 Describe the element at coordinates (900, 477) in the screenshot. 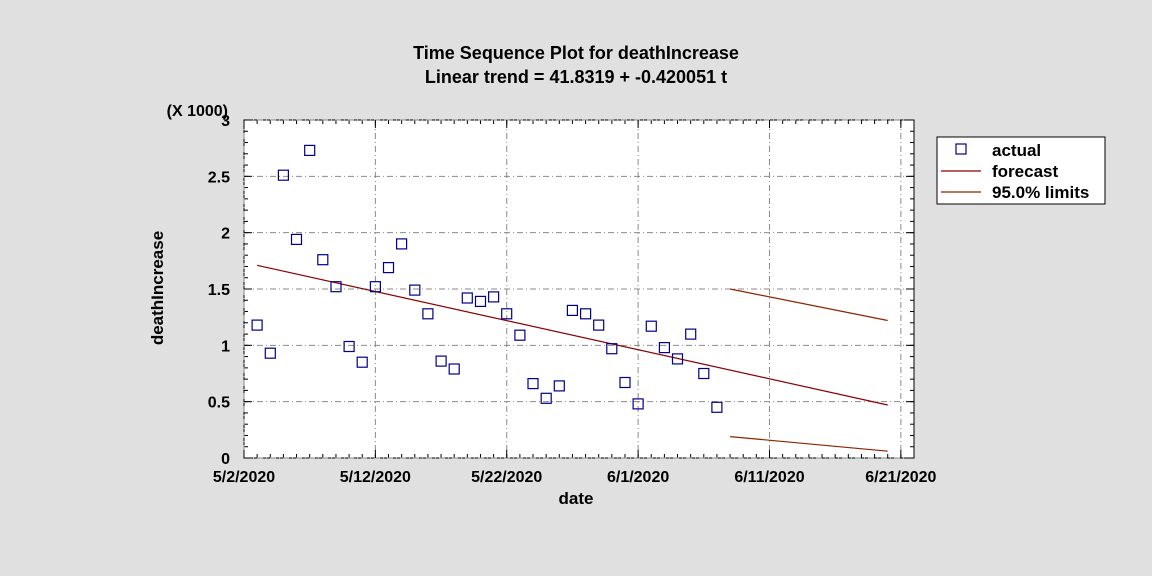

I see `x-tick-label: 6/21/2020` at that location.